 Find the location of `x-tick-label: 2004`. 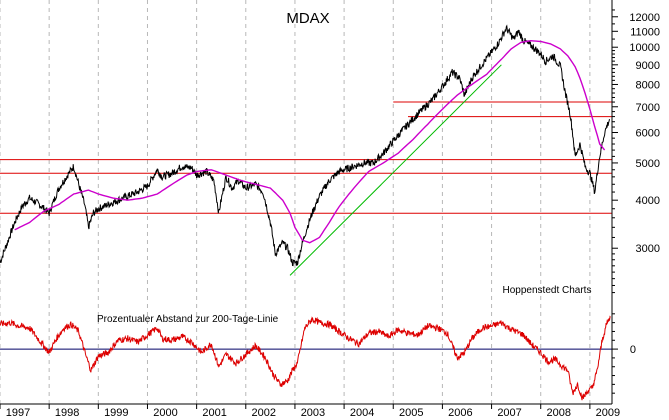

x-tick-label: 2004 is located at coordinates (362, 413).